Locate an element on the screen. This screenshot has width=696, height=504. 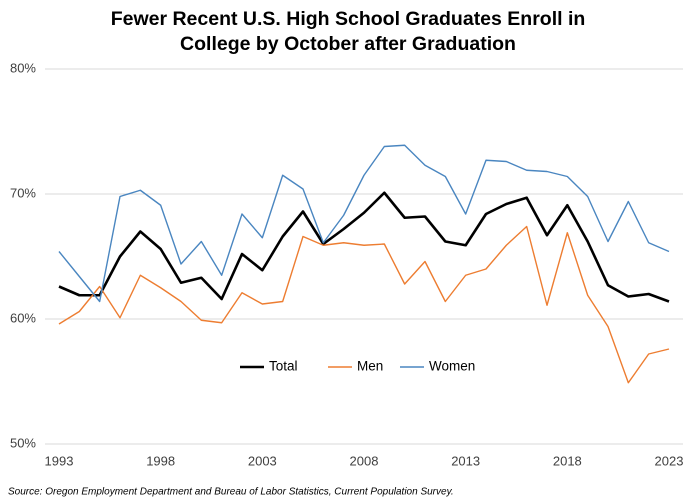
x-tick-label: 2008 is located at coordinates (364, 460).